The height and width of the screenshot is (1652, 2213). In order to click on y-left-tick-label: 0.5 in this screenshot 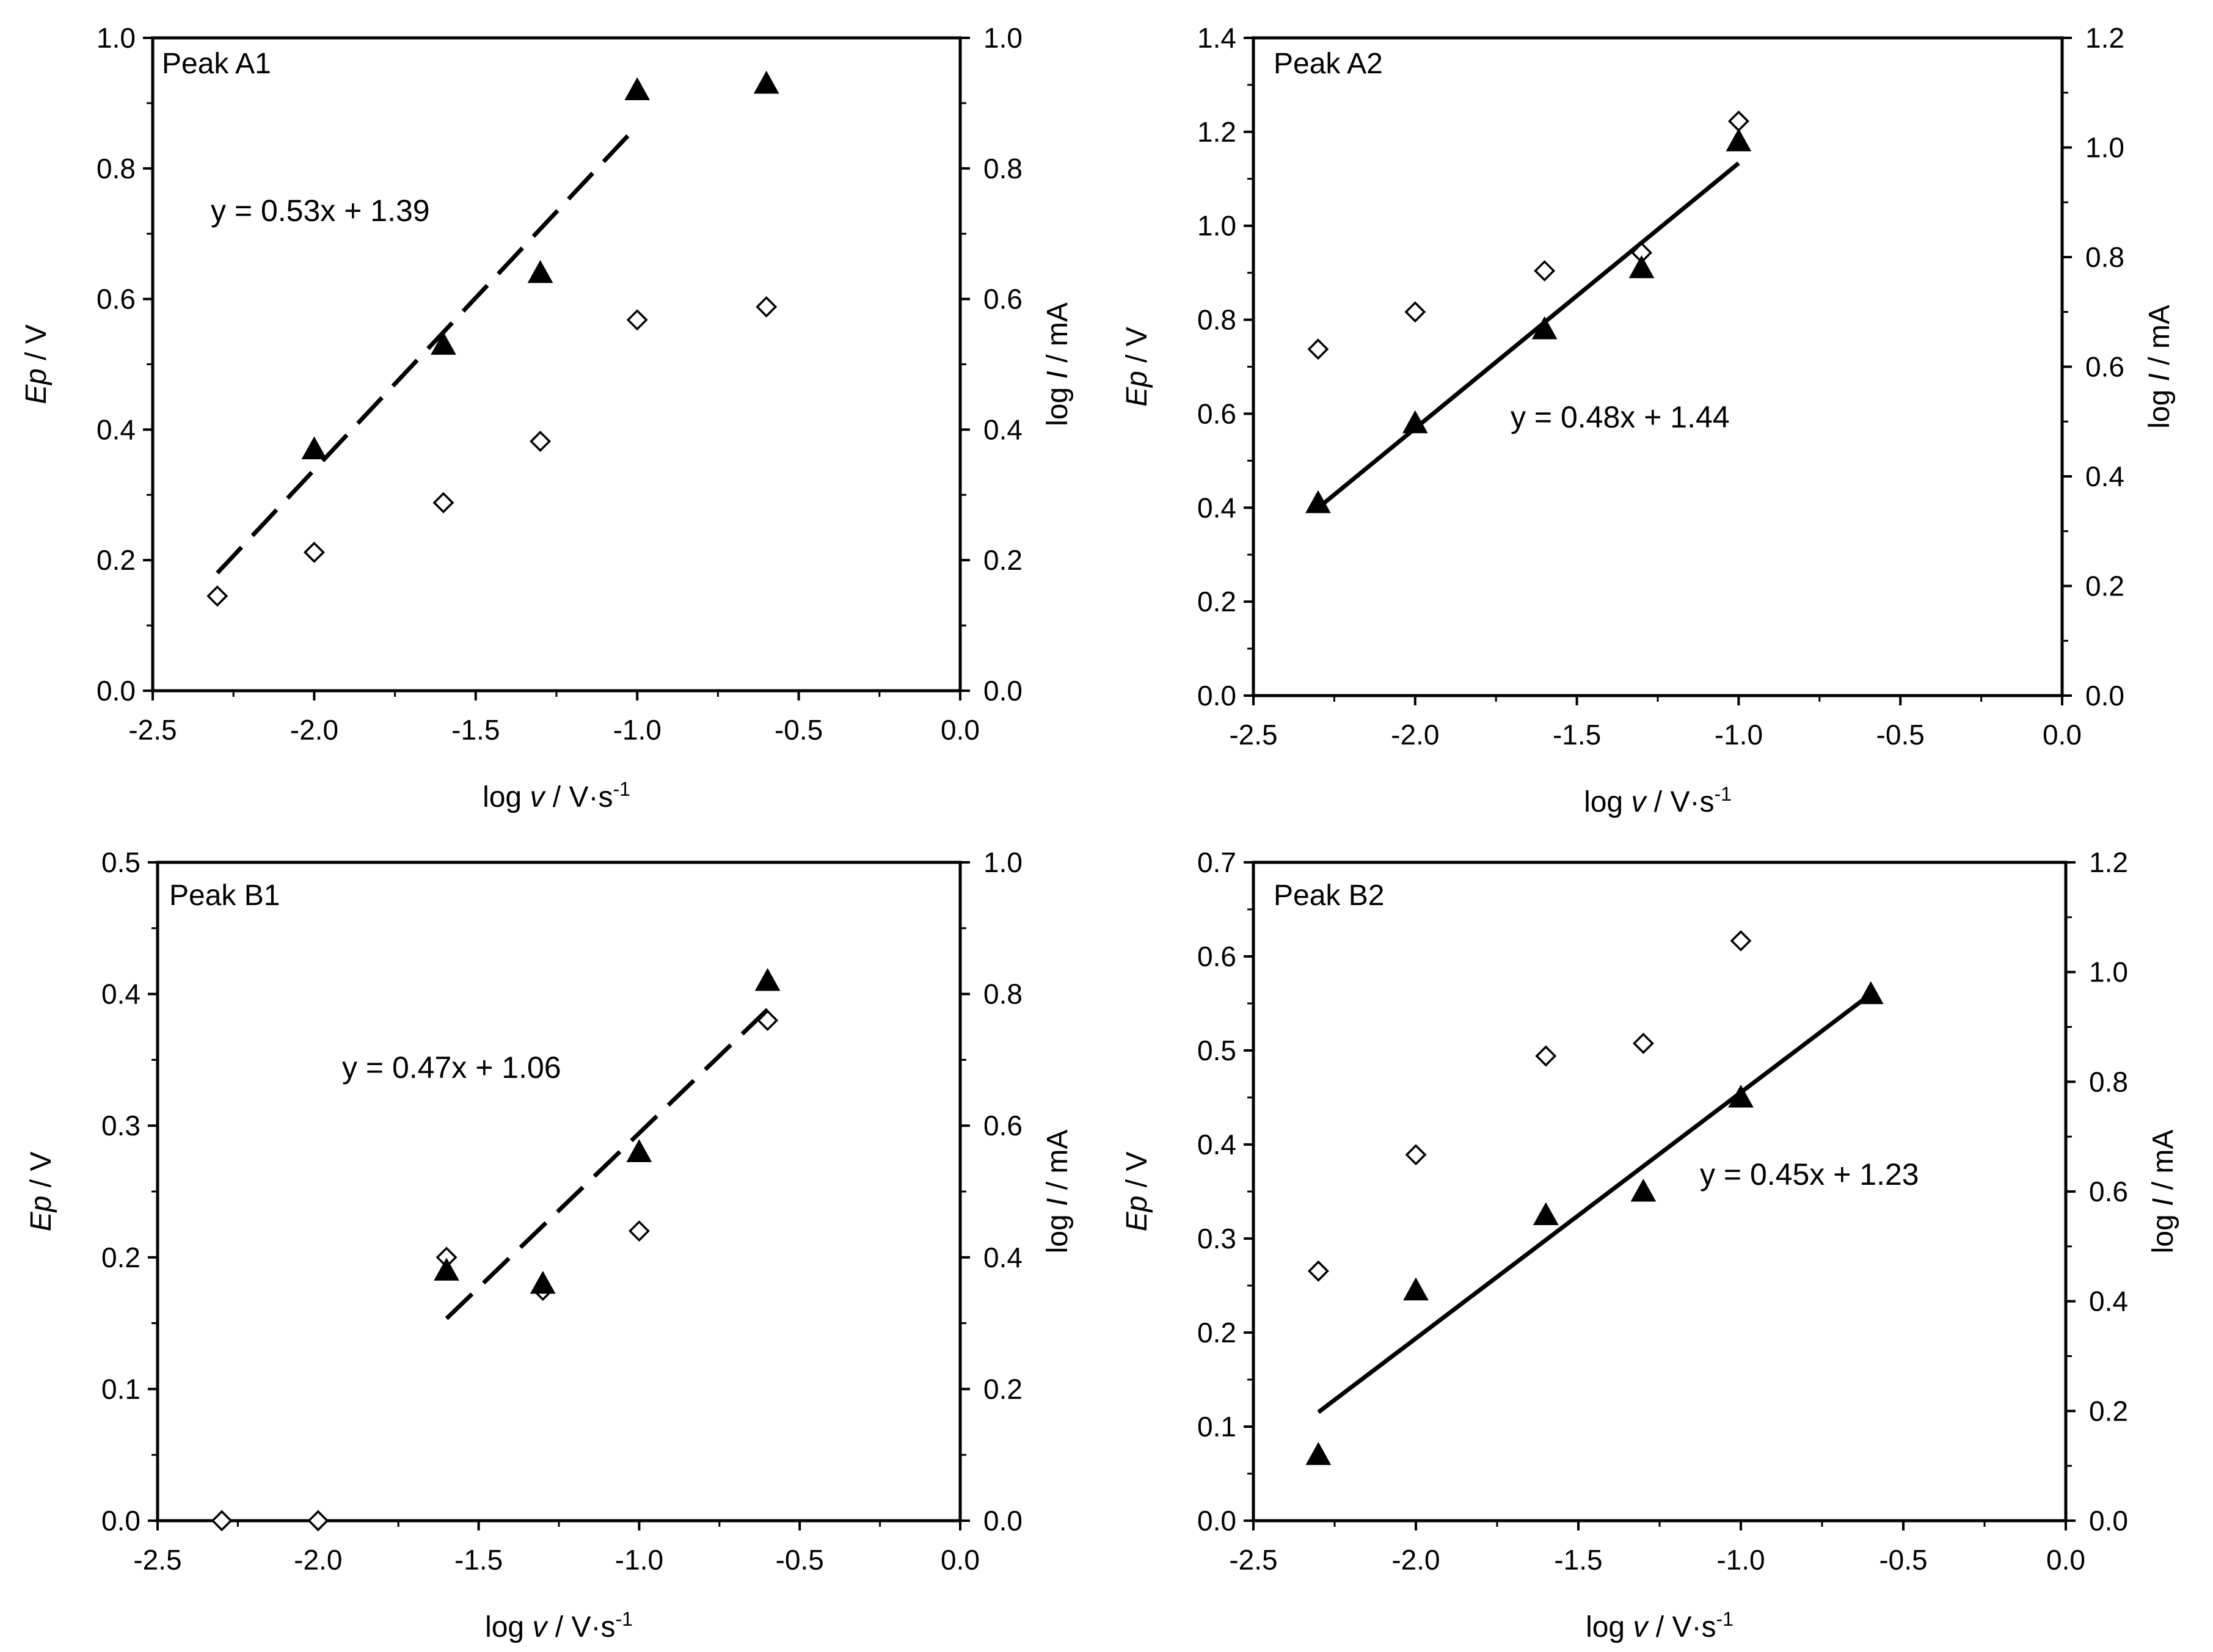, I will do `click(121, 862)`.